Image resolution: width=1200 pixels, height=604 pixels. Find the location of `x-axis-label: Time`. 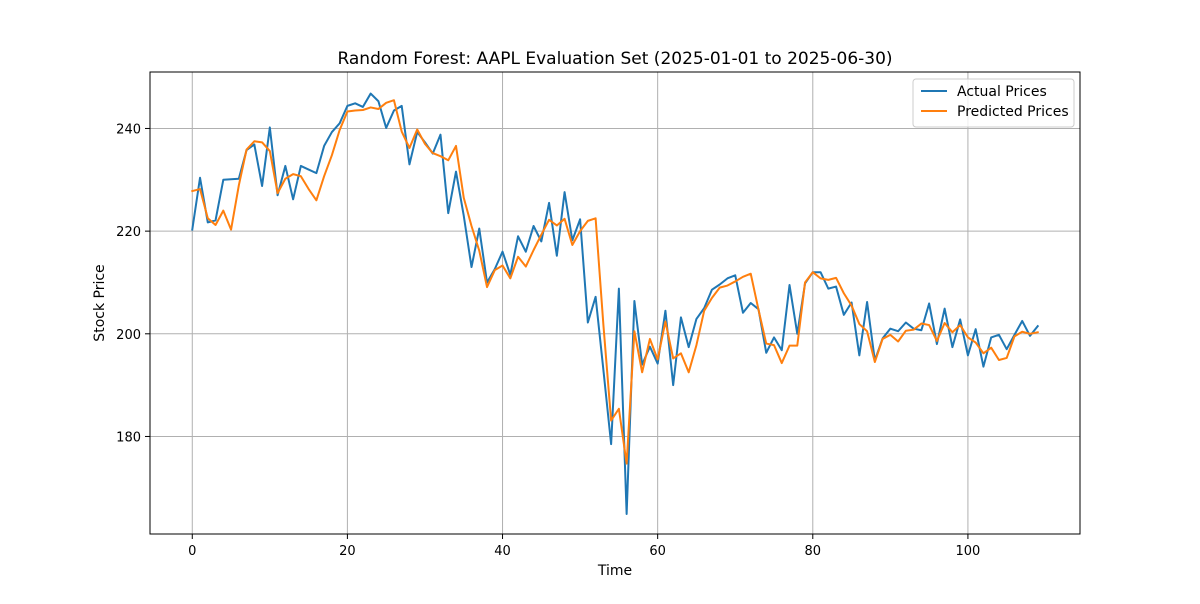

x-axis-label: Time is located at coordinates (614, 571).